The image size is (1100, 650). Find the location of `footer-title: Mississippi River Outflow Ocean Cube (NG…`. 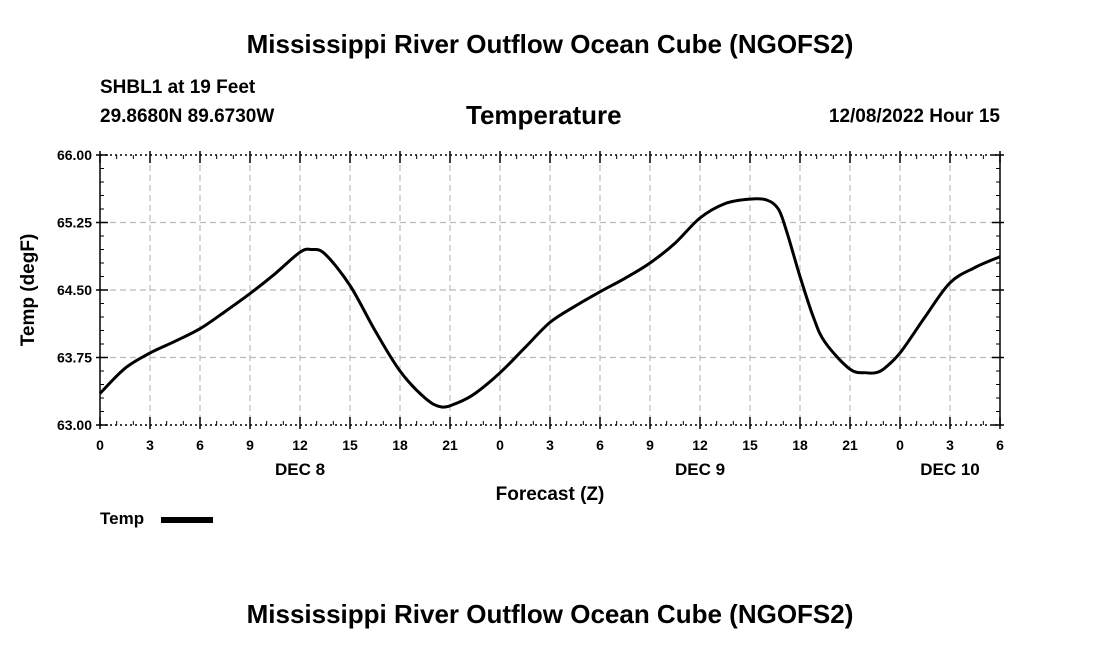

footer-title: Mississippi River Outflow Ocean Cube (NG… is located at coordinates (550, 614).